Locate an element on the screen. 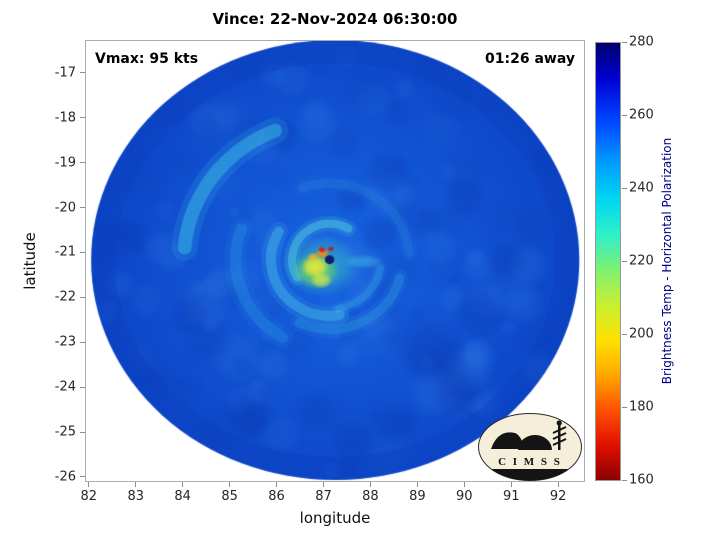 This screenshot has height=540, width=720. satellite-dish-icon is located at coordinates (507, 440).